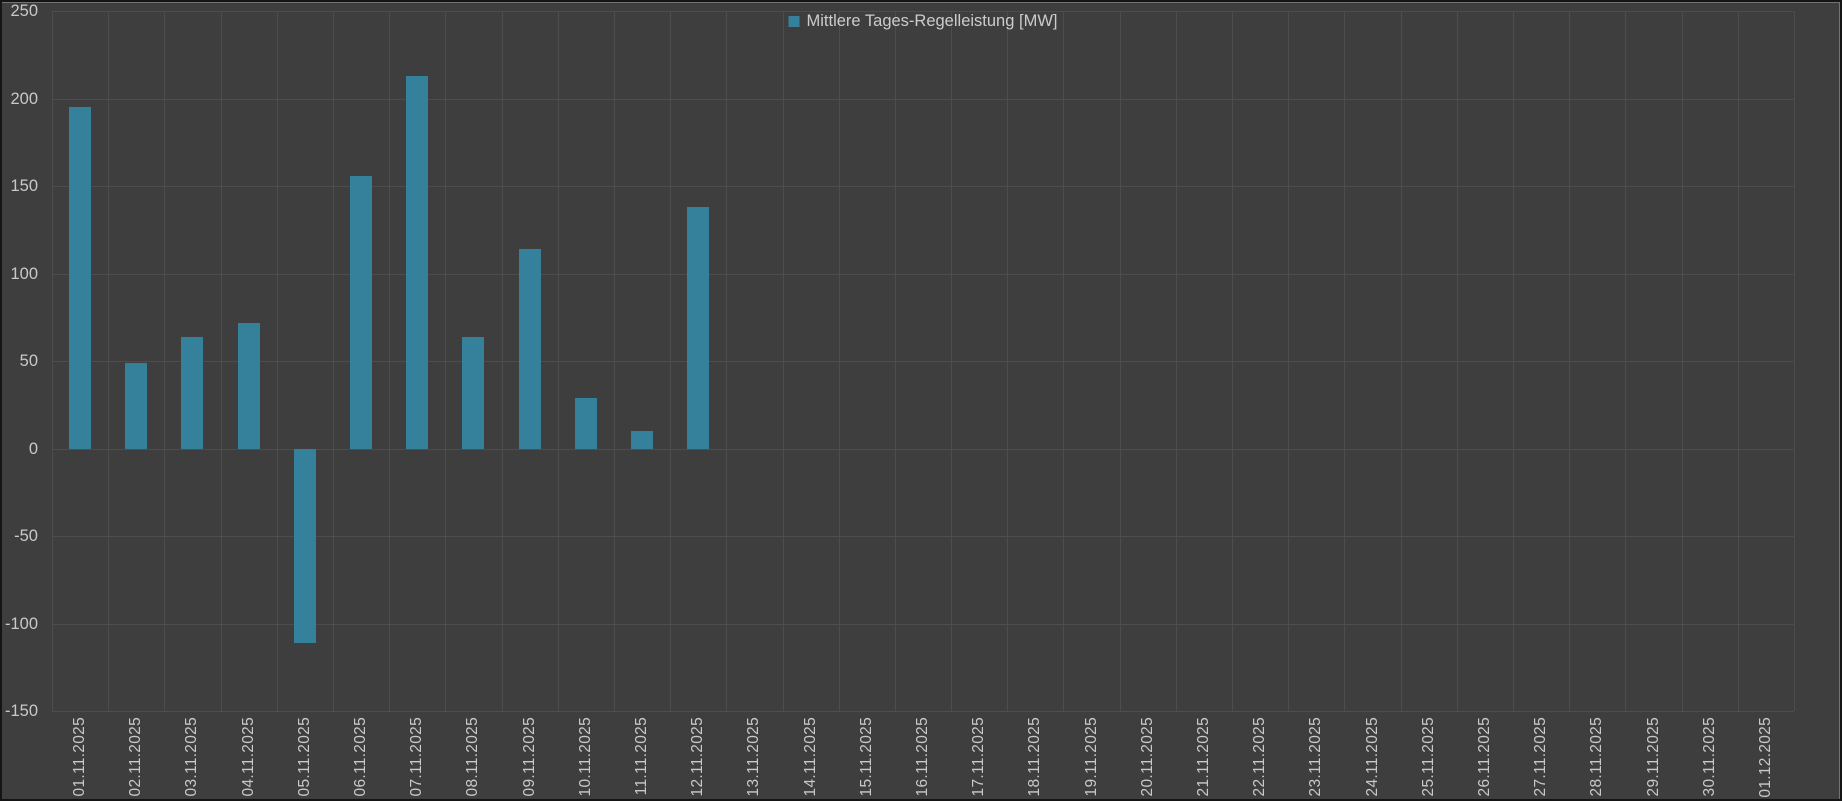 The width and height of the screenshot is (1842, 801). What do you see at coordinates (24, 11) in the screenshot?
I see `y-axis-label: 250` at bounding box center [24, 11].